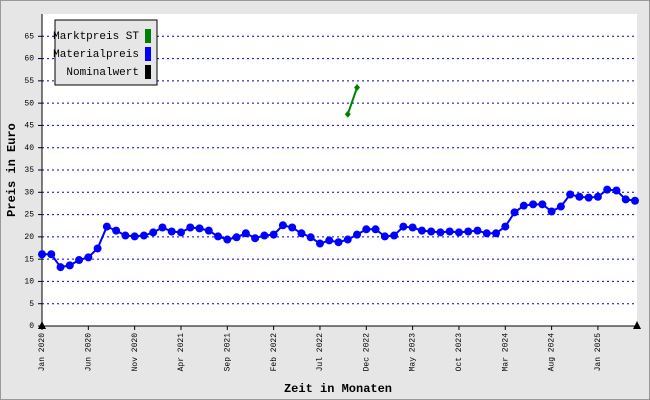 The image size is (650, 400). What do you see at coordinates (29, 259) in the screenshot?
I see `y-tick-label: 15` at bounding box center [29, 259].